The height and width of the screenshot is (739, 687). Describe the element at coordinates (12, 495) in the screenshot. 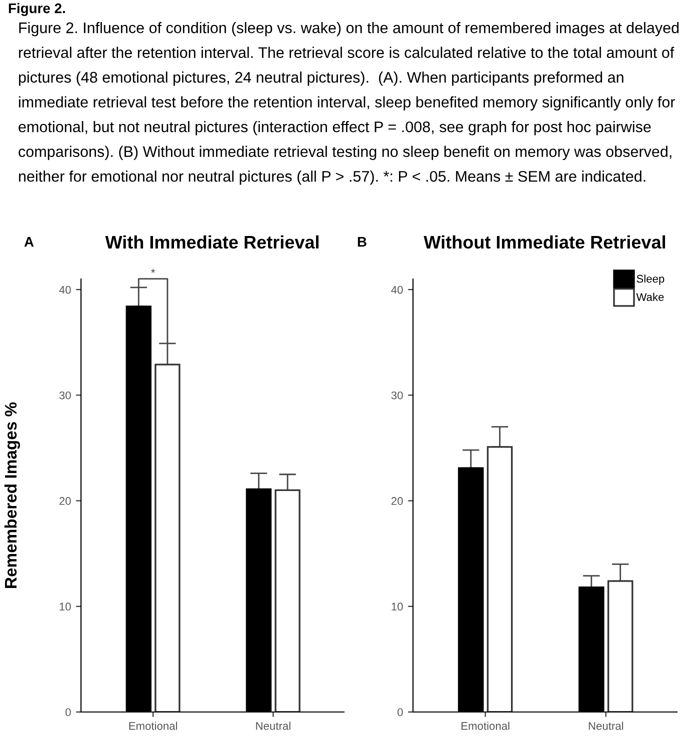

I see `y-axis-title: Remembered Images %` at that location.